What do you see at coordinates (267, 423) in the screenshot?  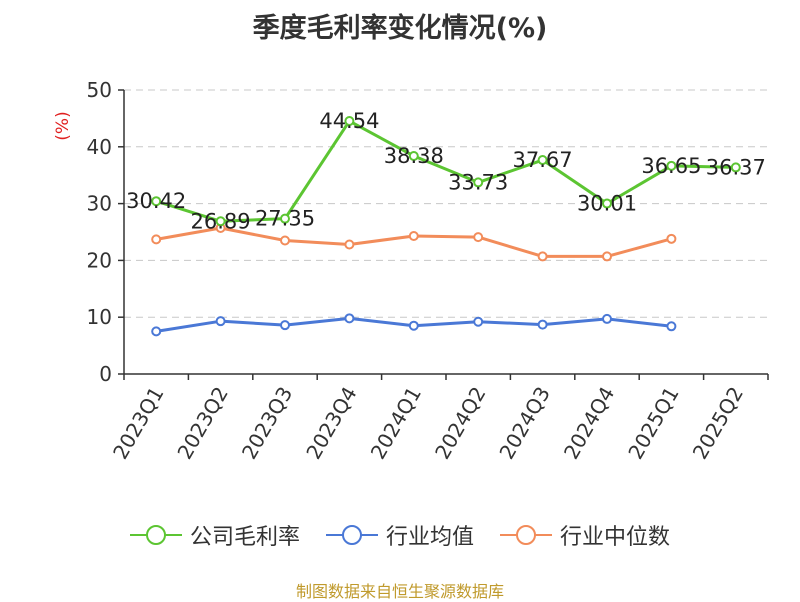 I see `x-tick-label: 2023Q3` at bounding box center [267, 423].